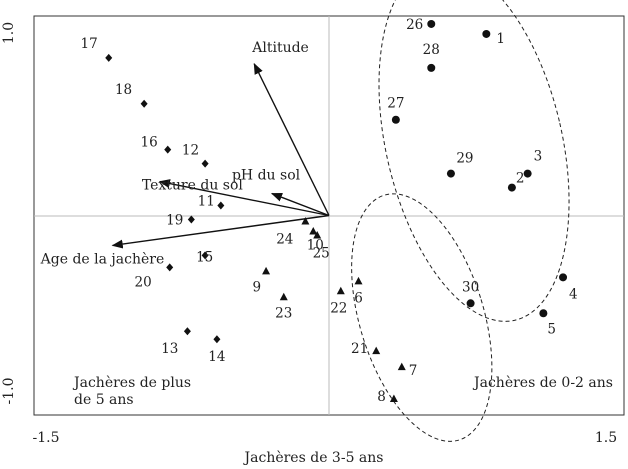  I want to click on point-label-15: 15, so click(204, 257).